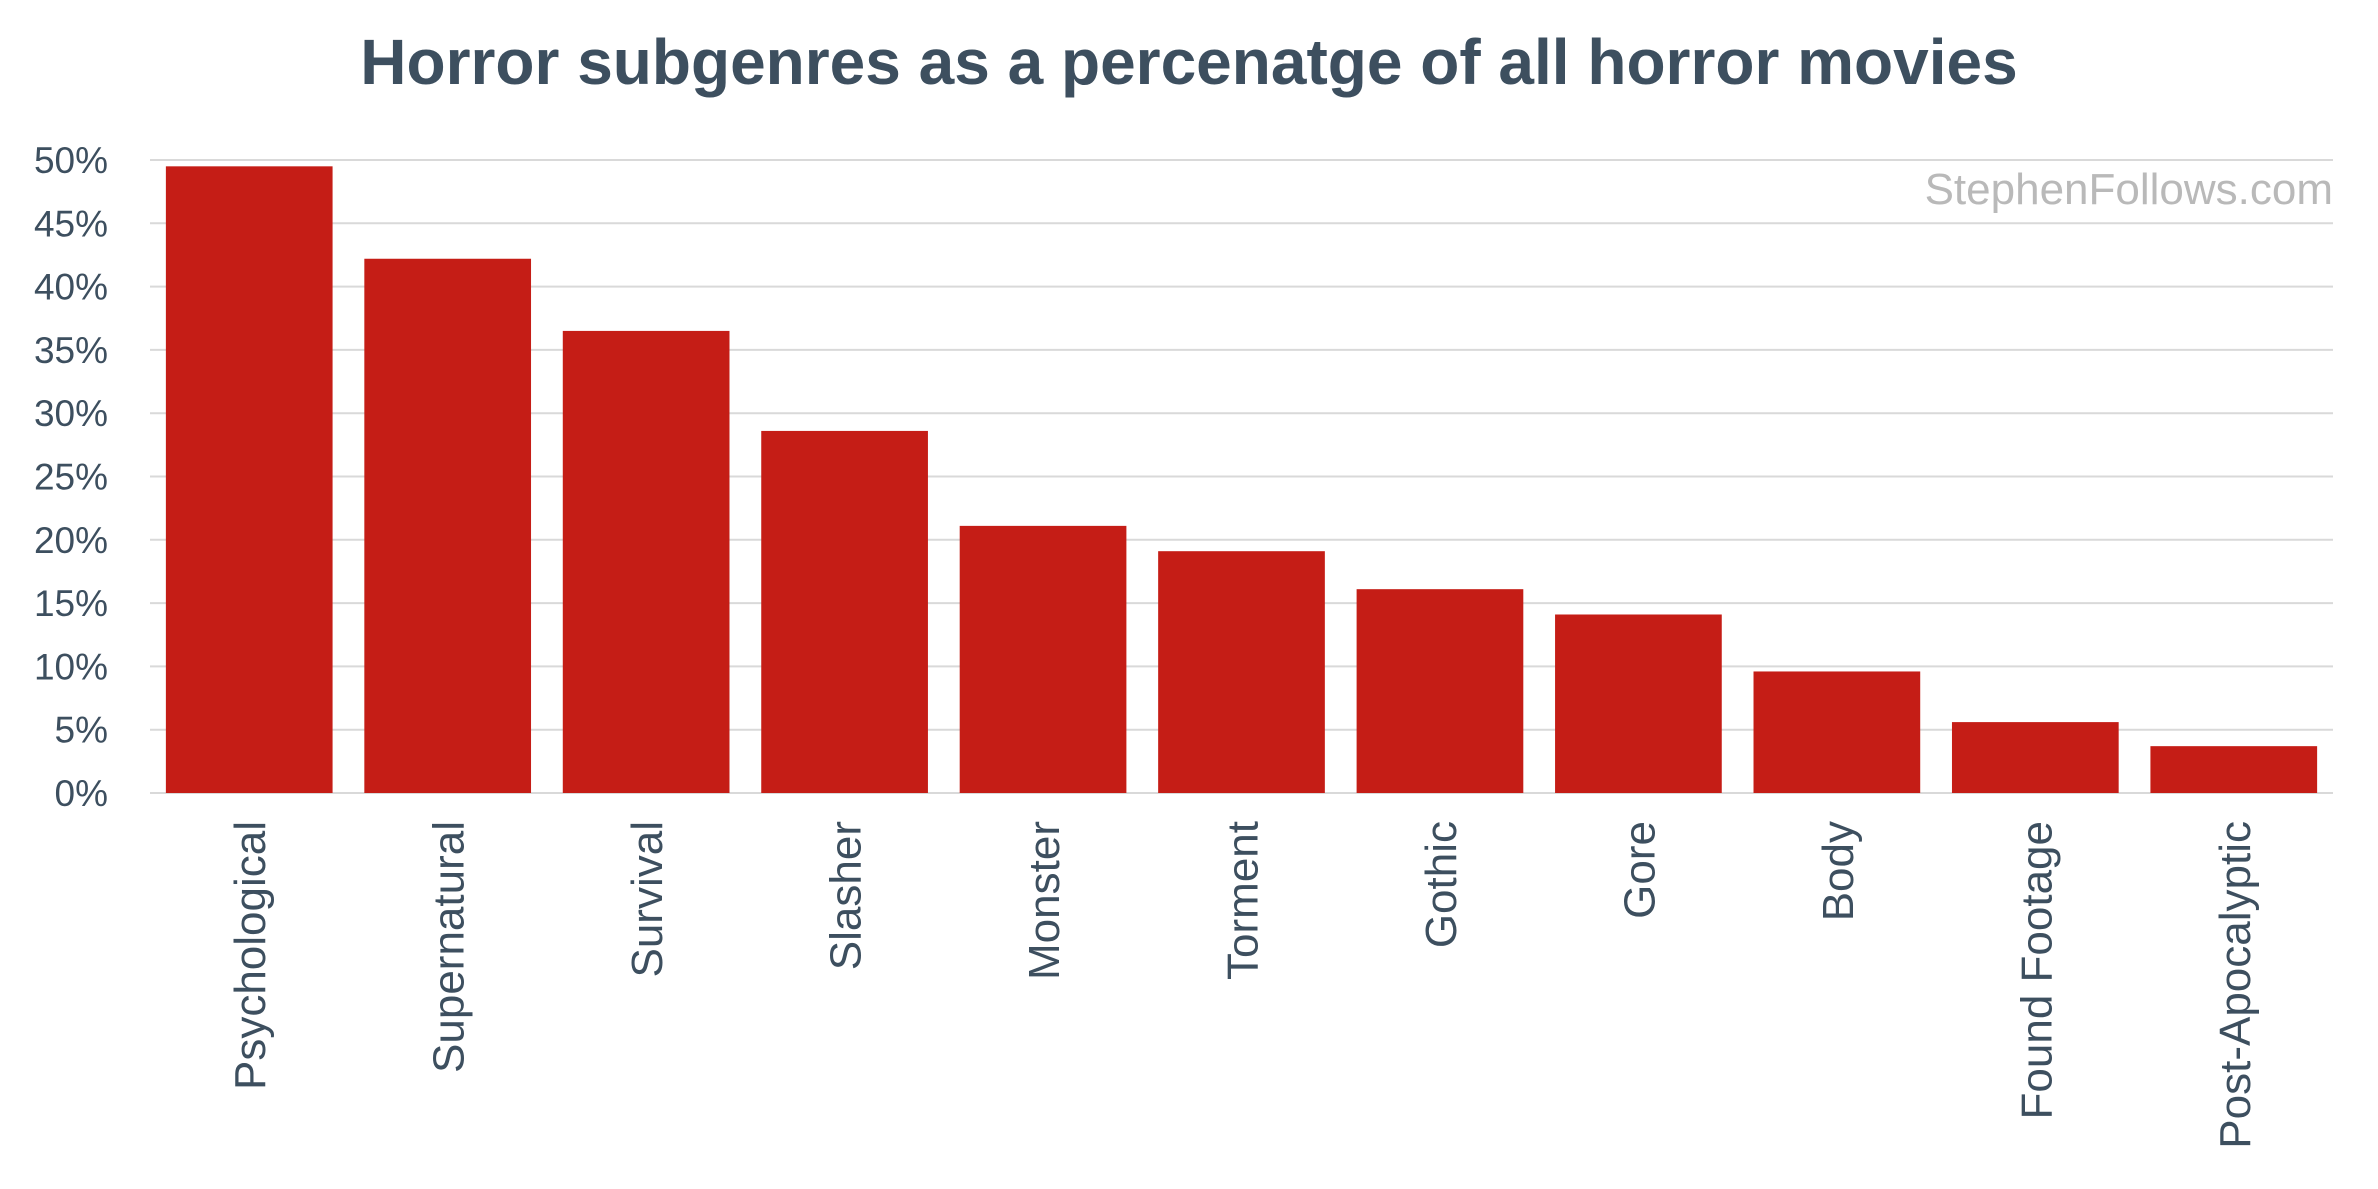 The height and width of the screenshot is (1189, 2378). I want to click on y-axis-tick-labels: 0% 5% 10% 15% 20% 25% 30% 35% 40% 45% 50%, so click(71, 477).